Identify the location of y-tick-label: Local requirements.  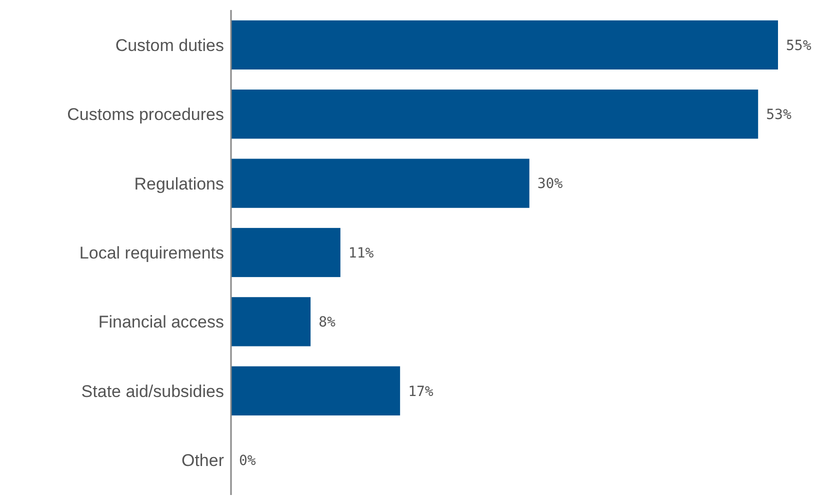
(151, 252).